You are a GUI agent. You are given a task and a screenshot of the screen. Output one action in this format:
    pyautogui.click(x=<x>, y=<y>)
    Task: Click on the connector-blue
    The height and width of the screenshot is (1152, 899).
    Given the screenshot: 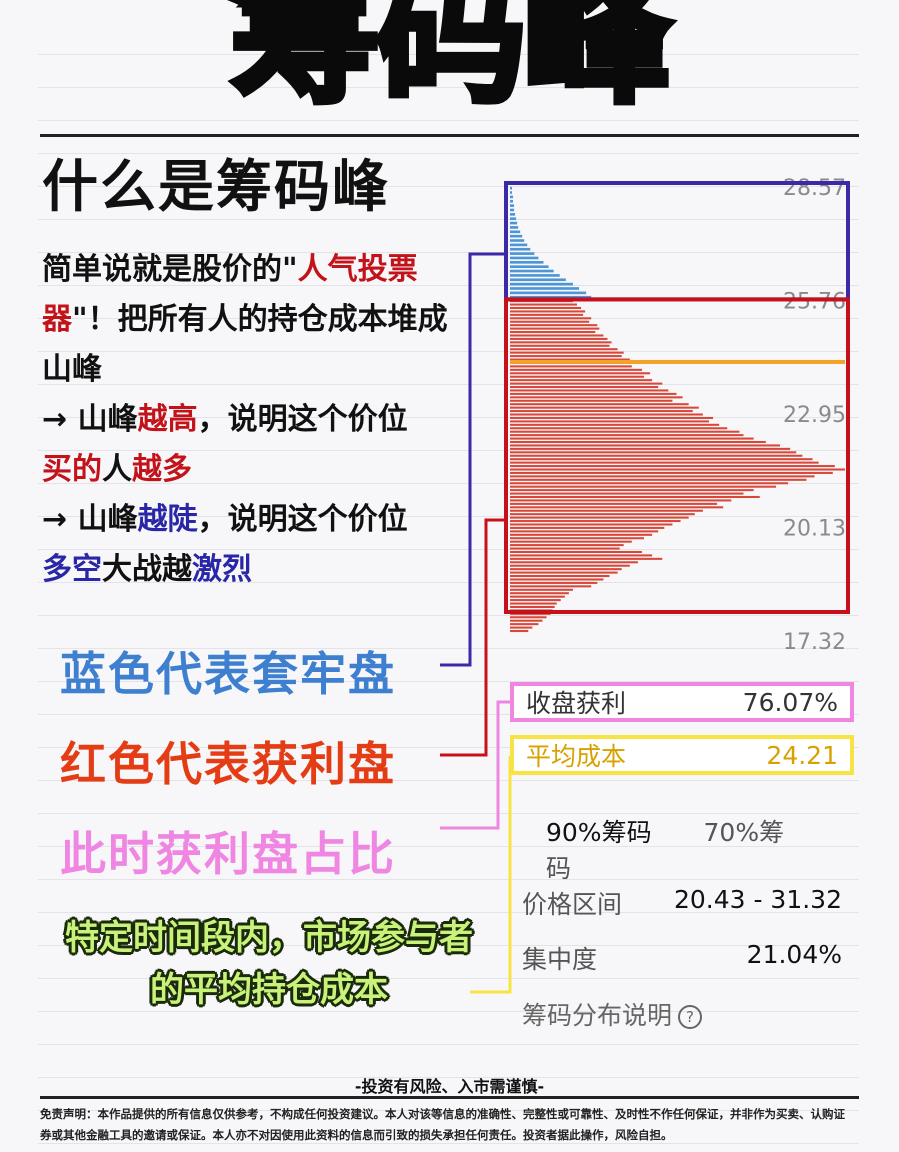 What is the action you would take?
    pyautogui.click(x=473, y=459)
    